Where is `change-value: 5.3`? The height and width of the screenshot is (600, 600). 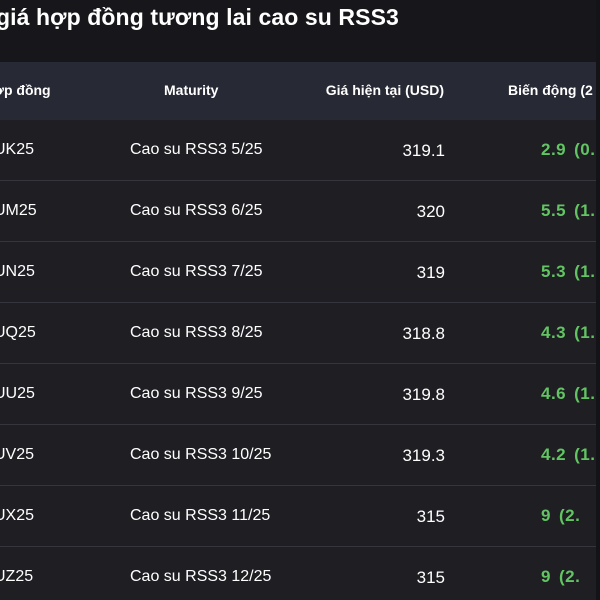
change-value: 5.3 is located at coordinates (554, 271).